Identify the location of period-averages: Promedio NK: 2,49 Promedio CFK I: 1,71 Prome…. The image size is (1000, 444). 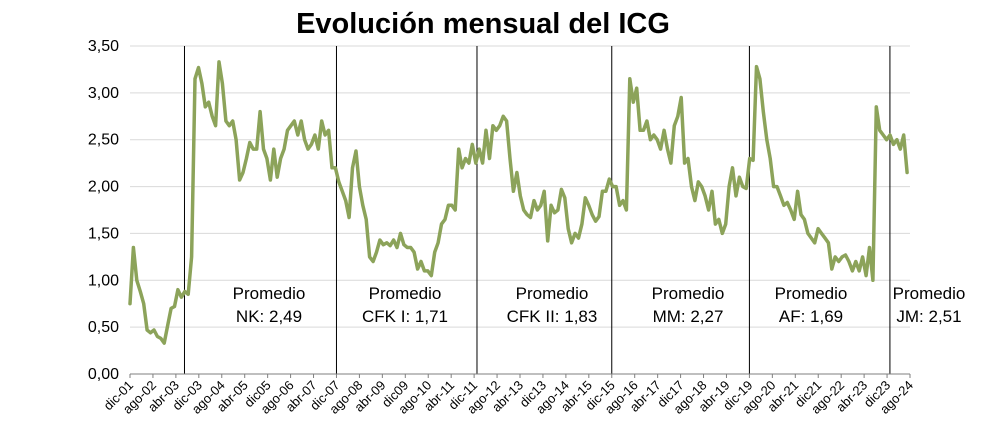
(599, 305).